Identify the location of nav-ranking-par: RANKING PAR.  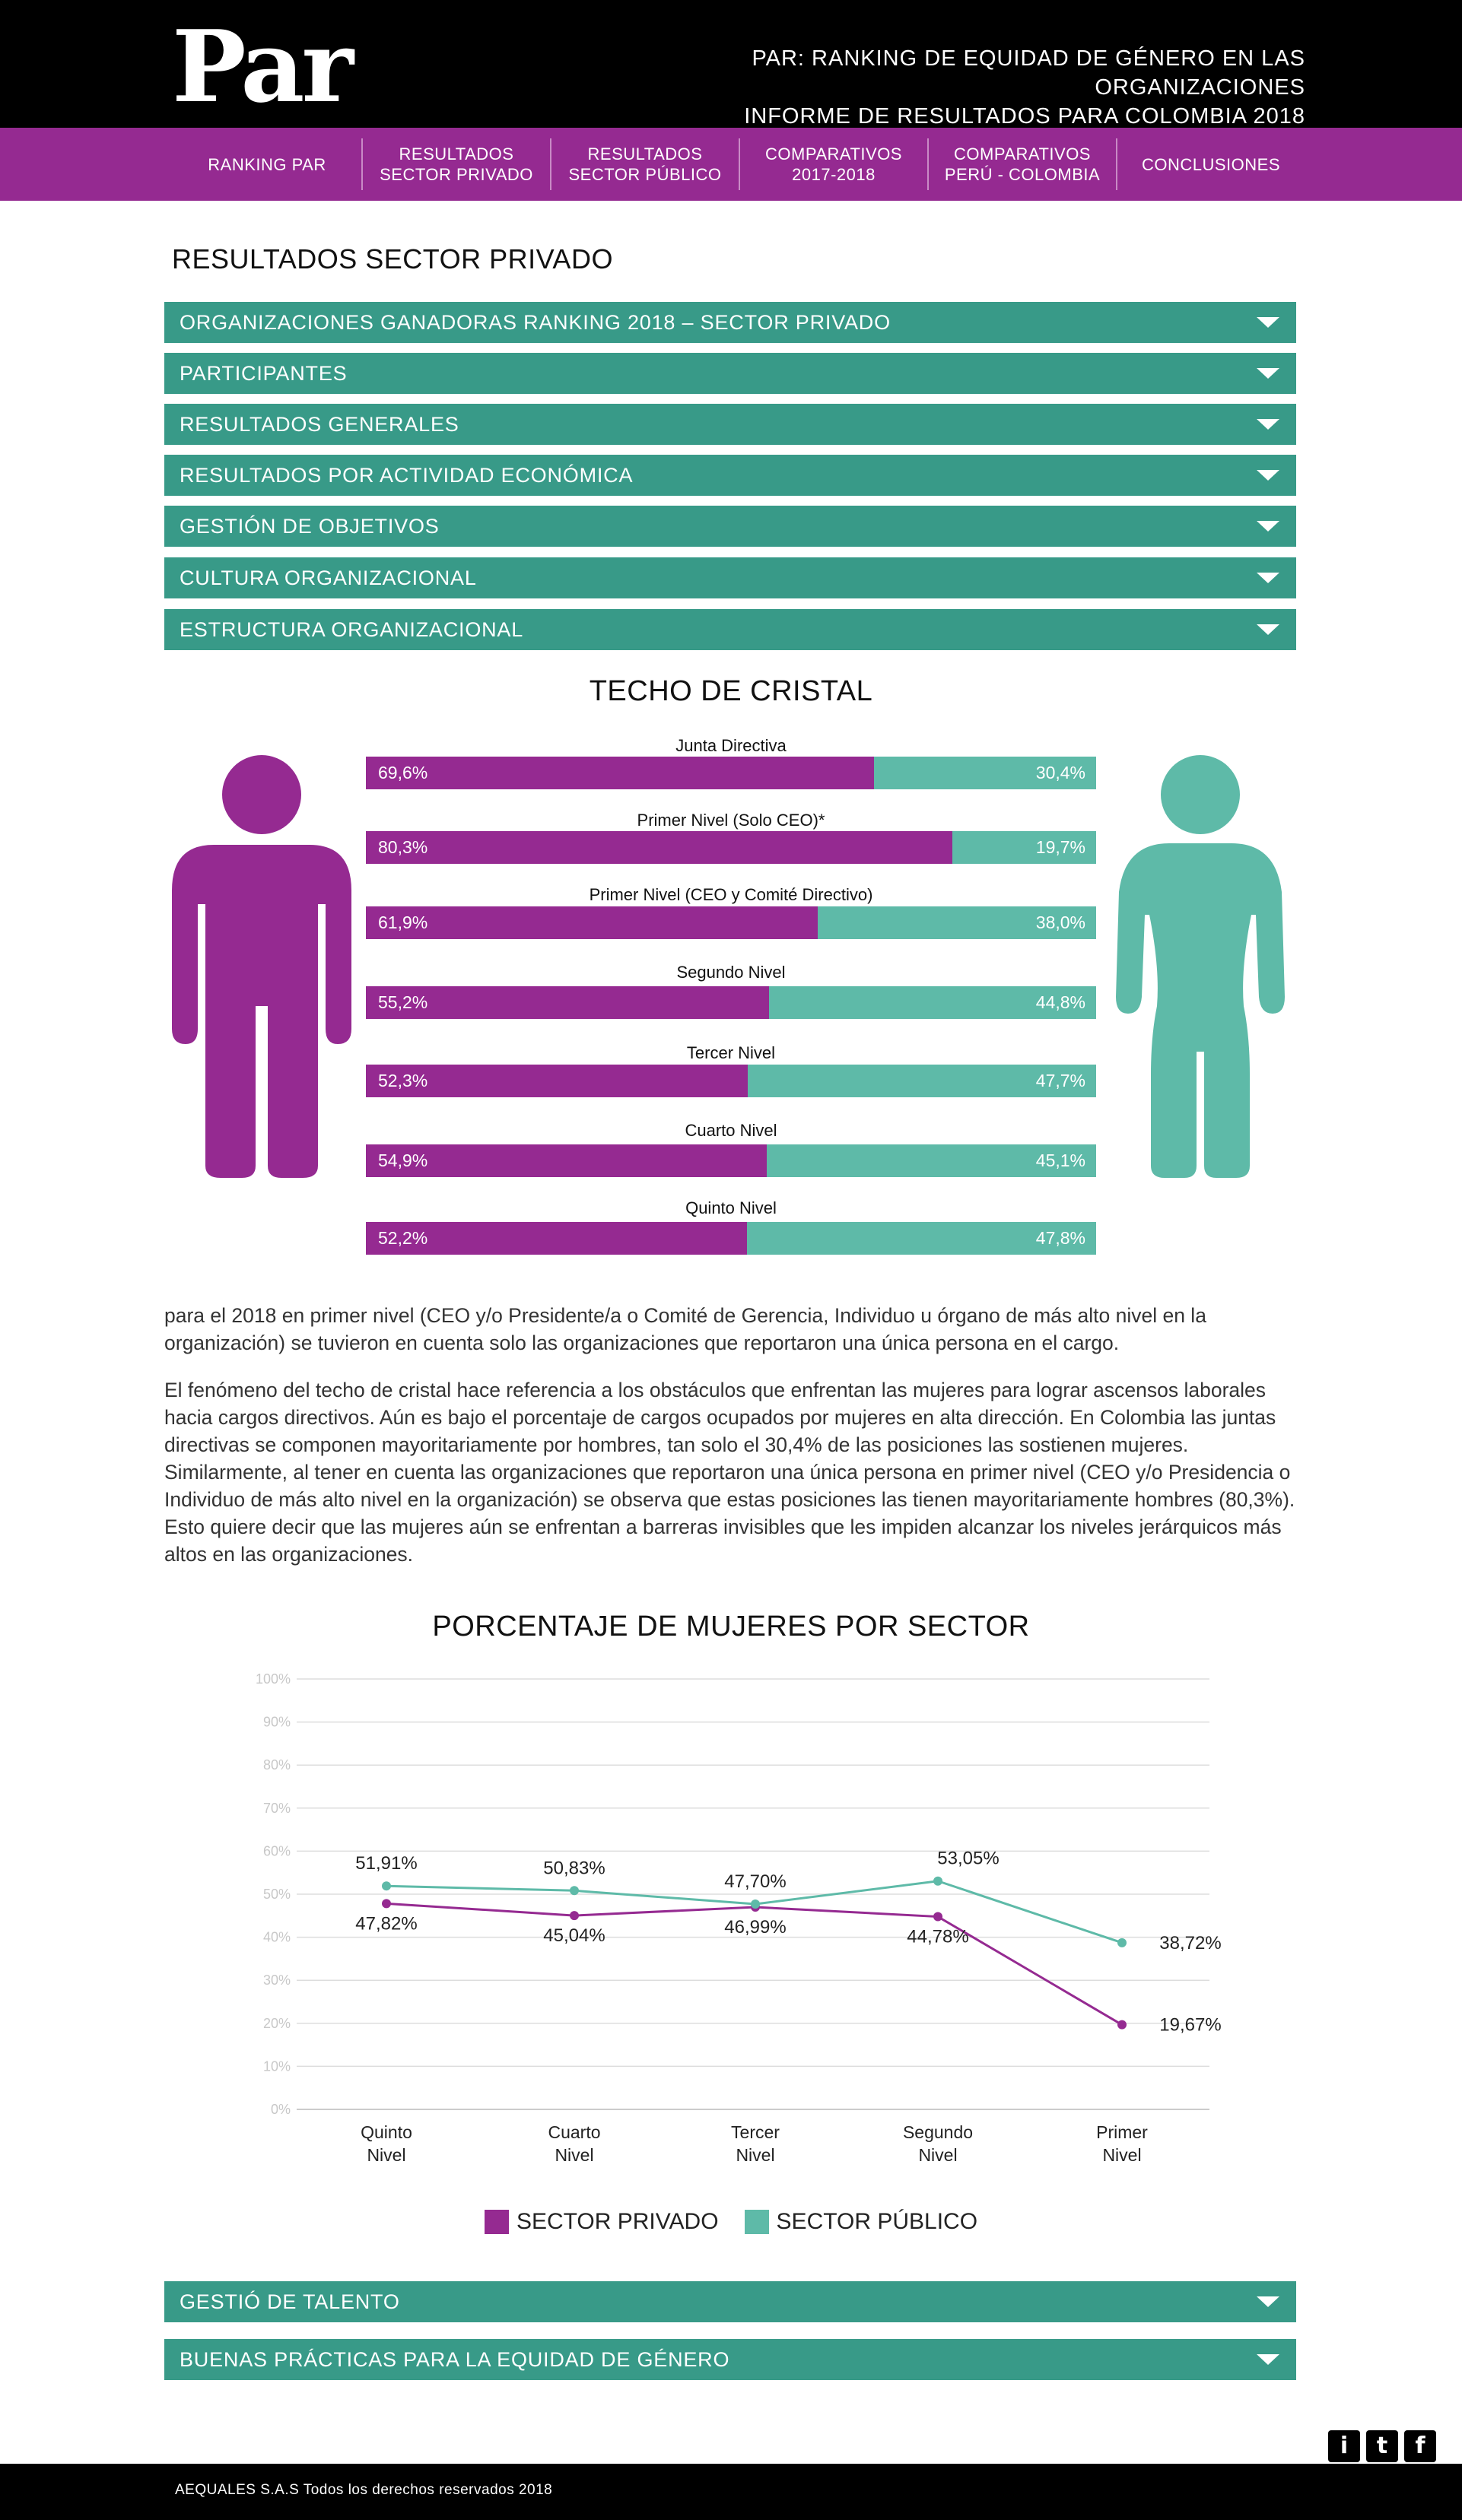
(267, 164).